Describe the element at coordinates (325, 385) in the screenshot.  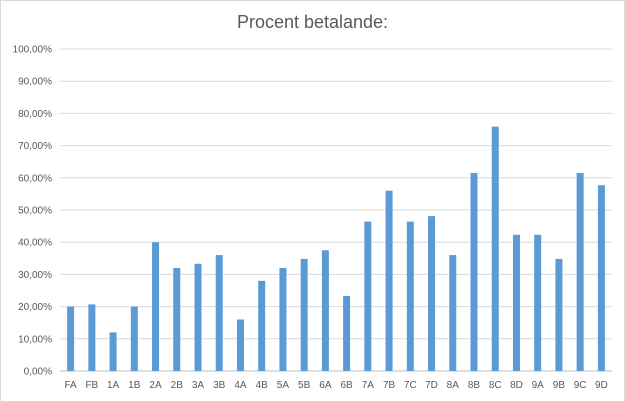
I see `x-tick-label: 6A` at that location.